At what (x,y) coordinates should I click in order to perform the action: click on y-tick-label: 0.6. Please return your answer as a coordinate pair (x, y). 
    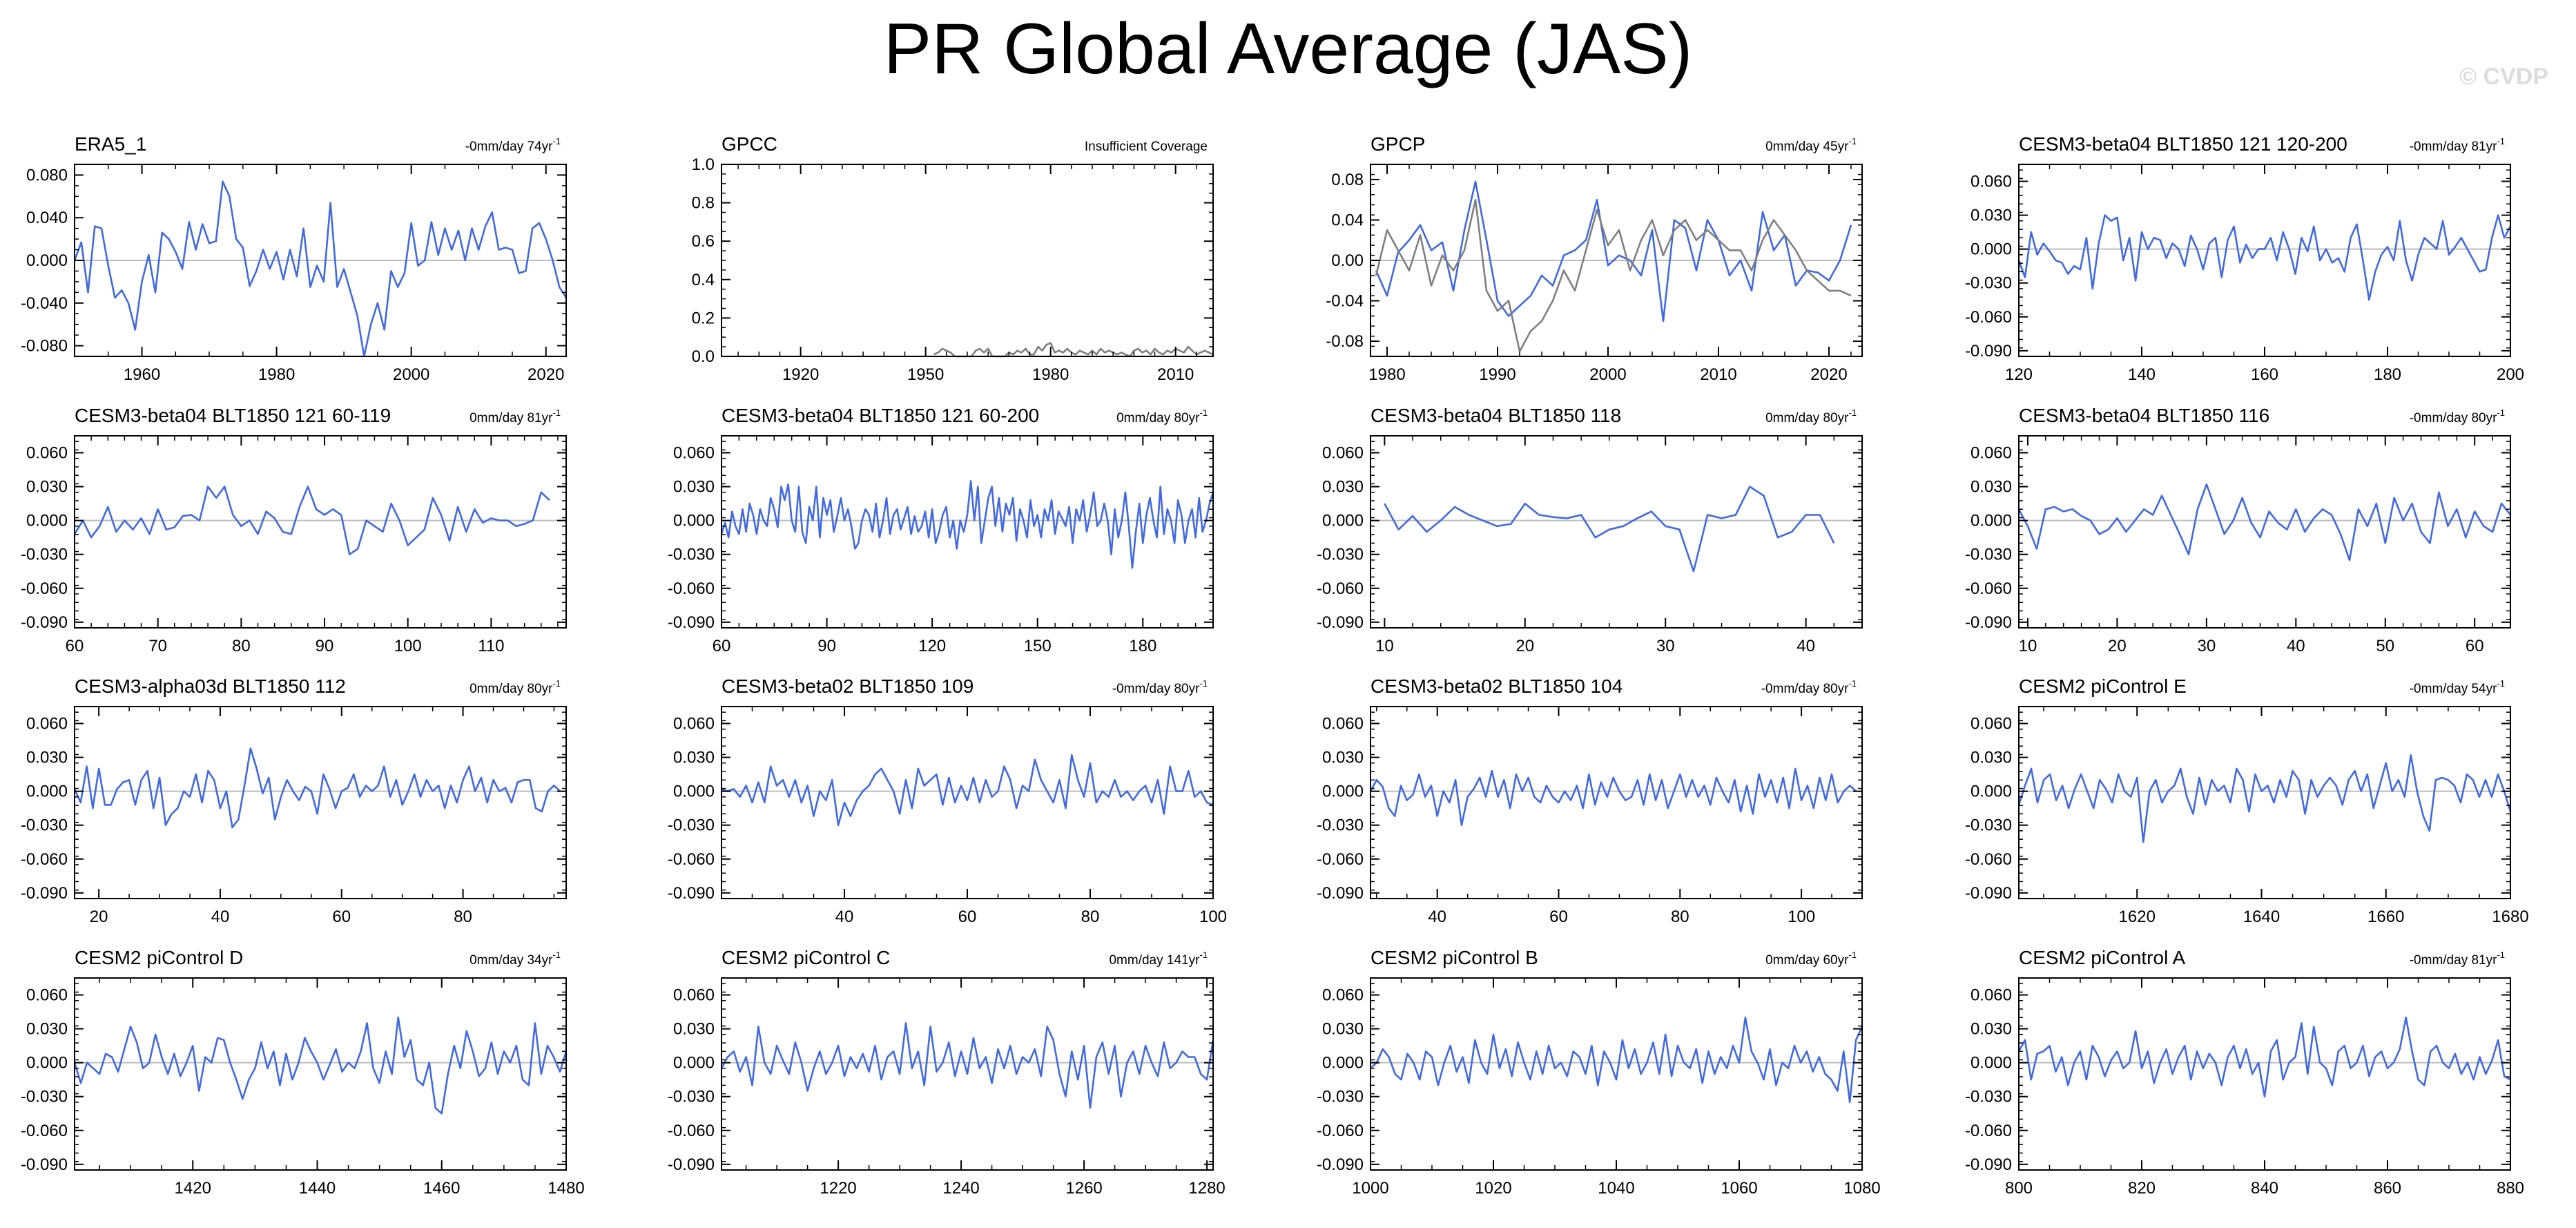
    Looking at the image, I should click on (704, 241).